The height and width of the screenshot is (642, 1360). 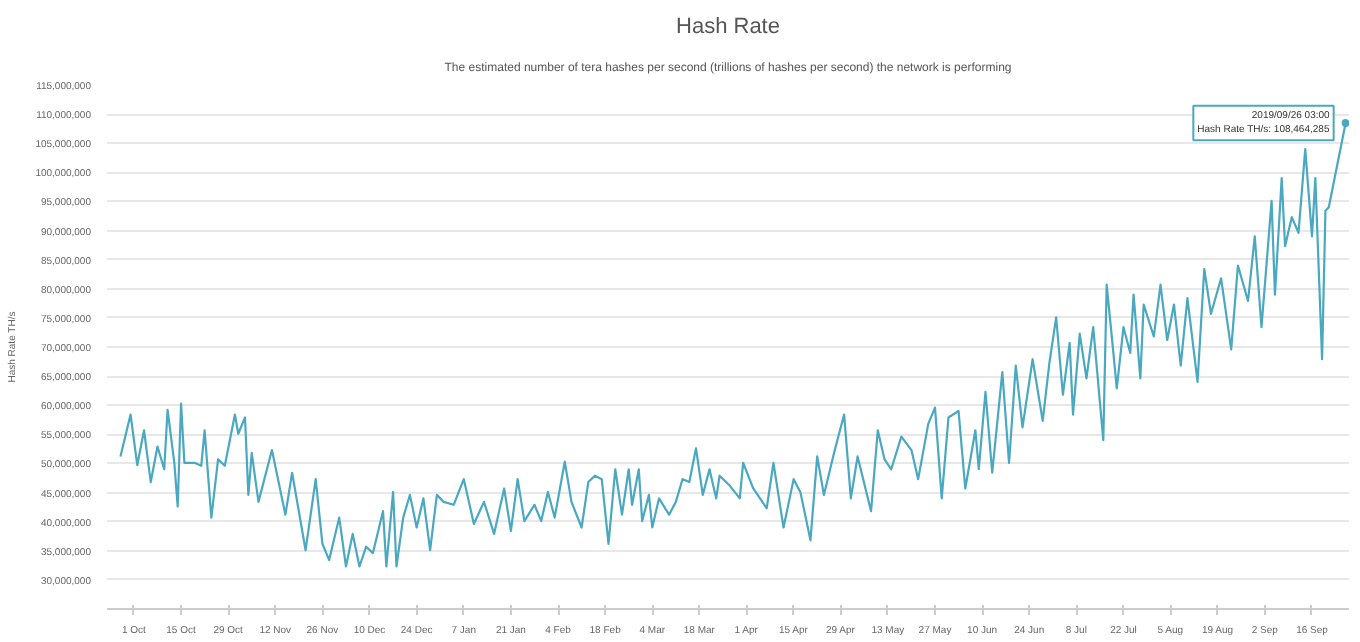 I want to click on chart-title: Hash Rate, so click(x=728, y=27).